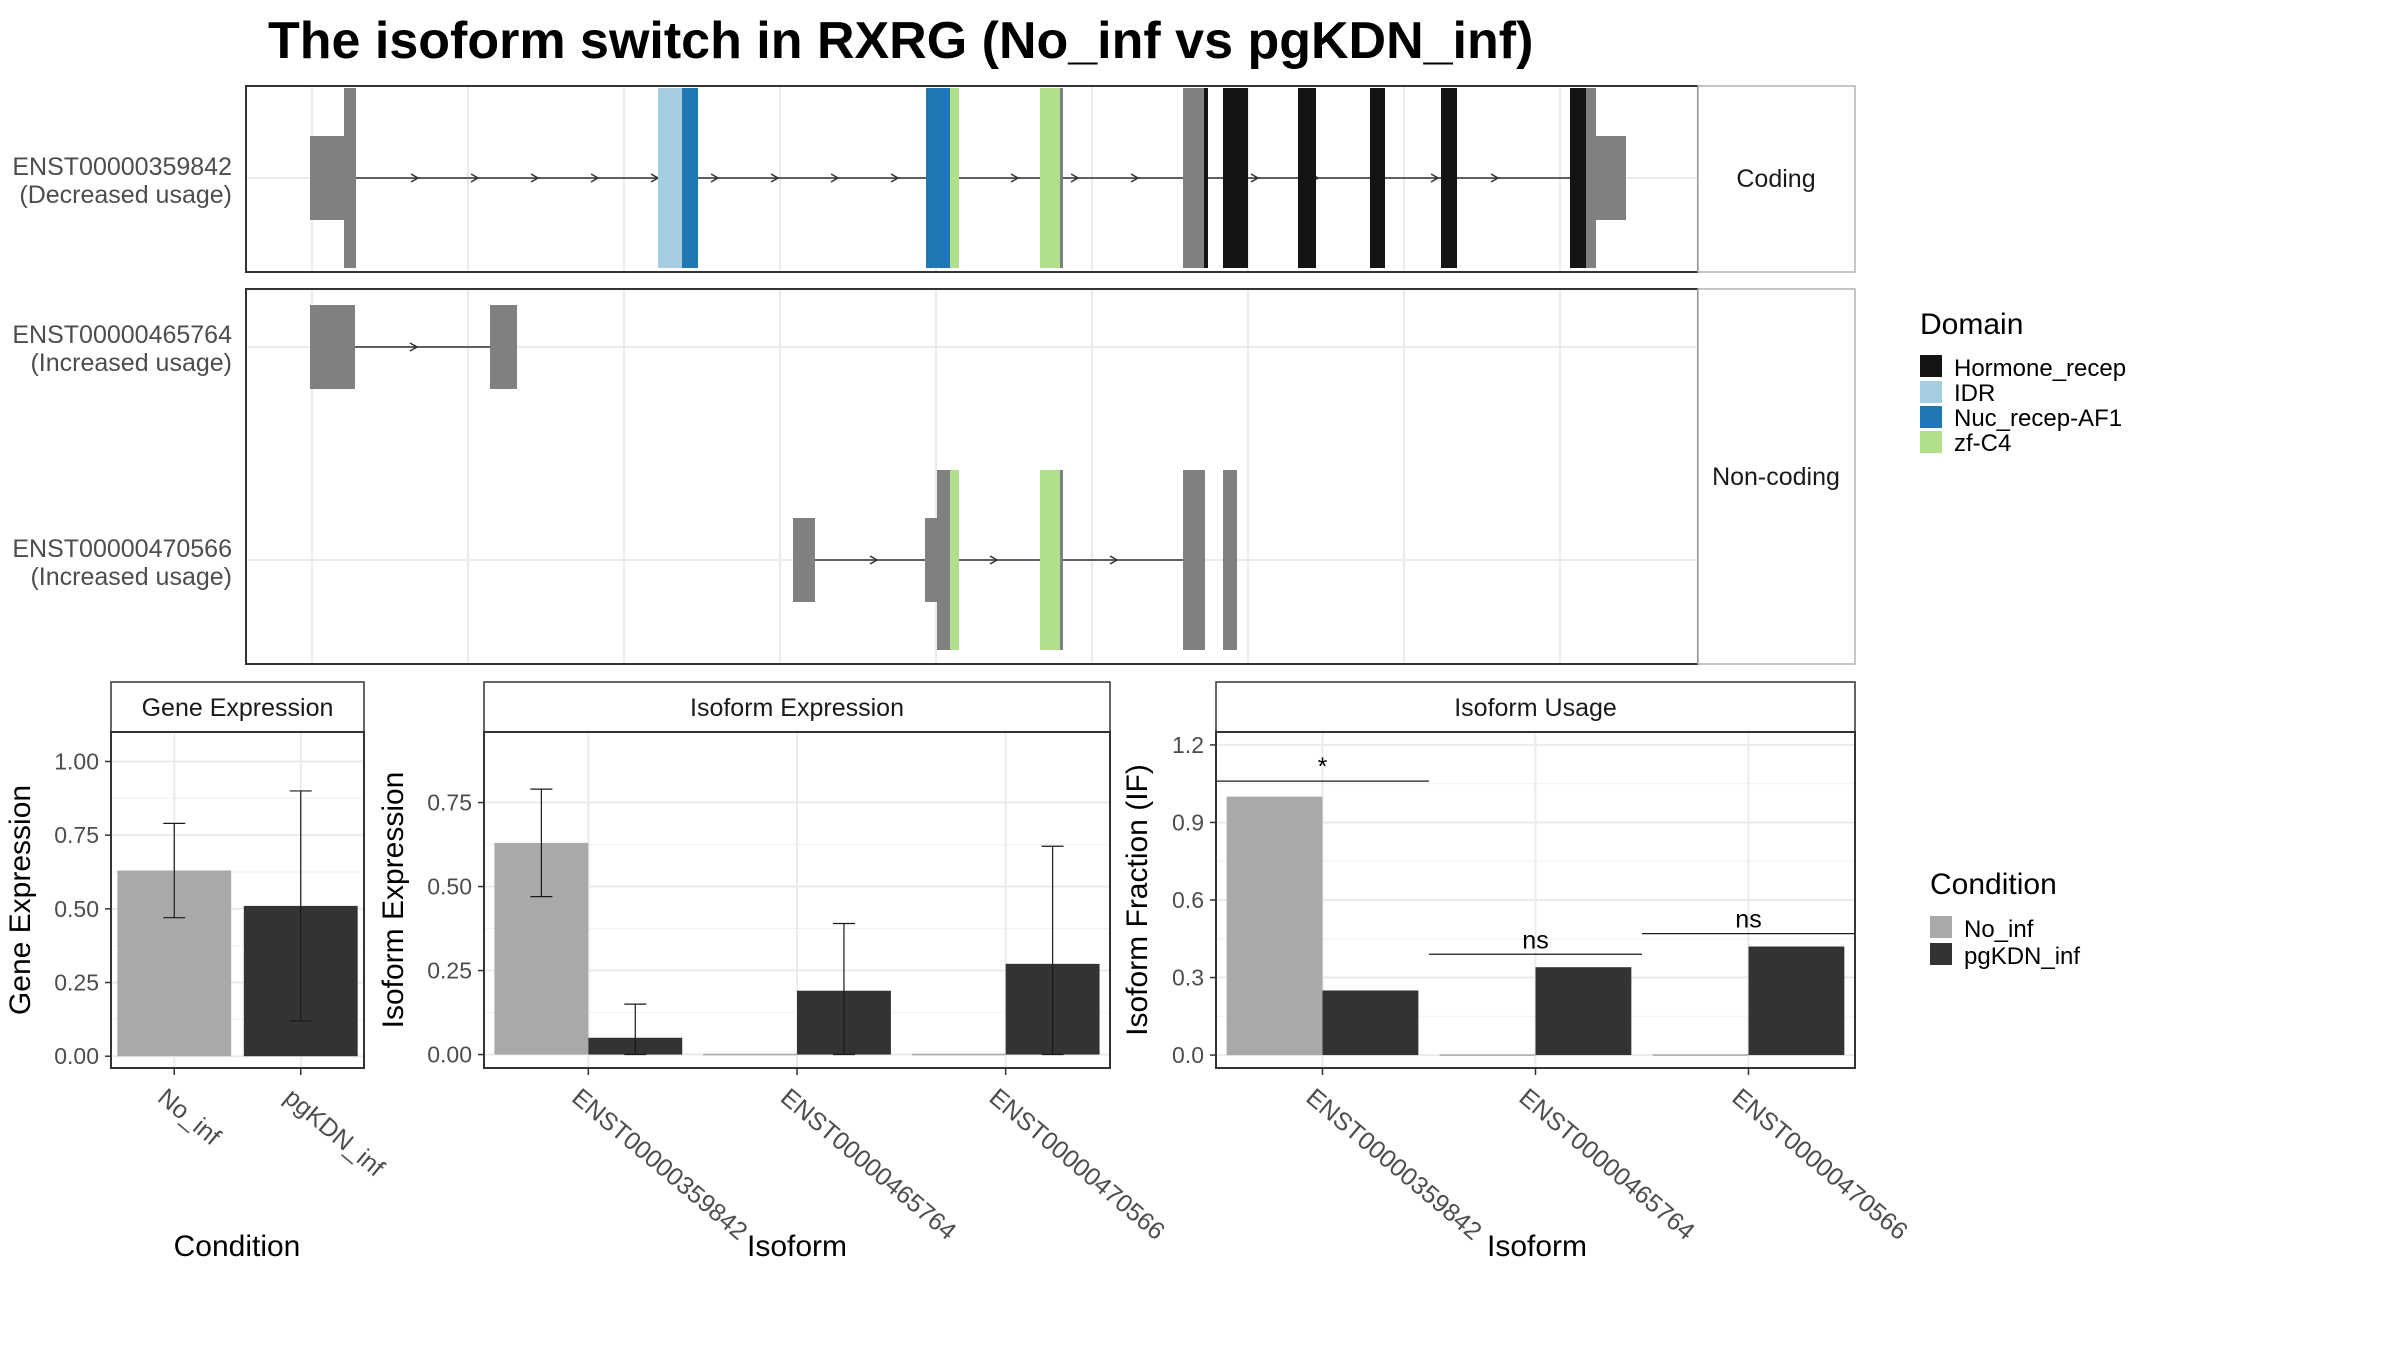  I want to click on chart-2-y-tick-label: 0.50, so click(449, 887).